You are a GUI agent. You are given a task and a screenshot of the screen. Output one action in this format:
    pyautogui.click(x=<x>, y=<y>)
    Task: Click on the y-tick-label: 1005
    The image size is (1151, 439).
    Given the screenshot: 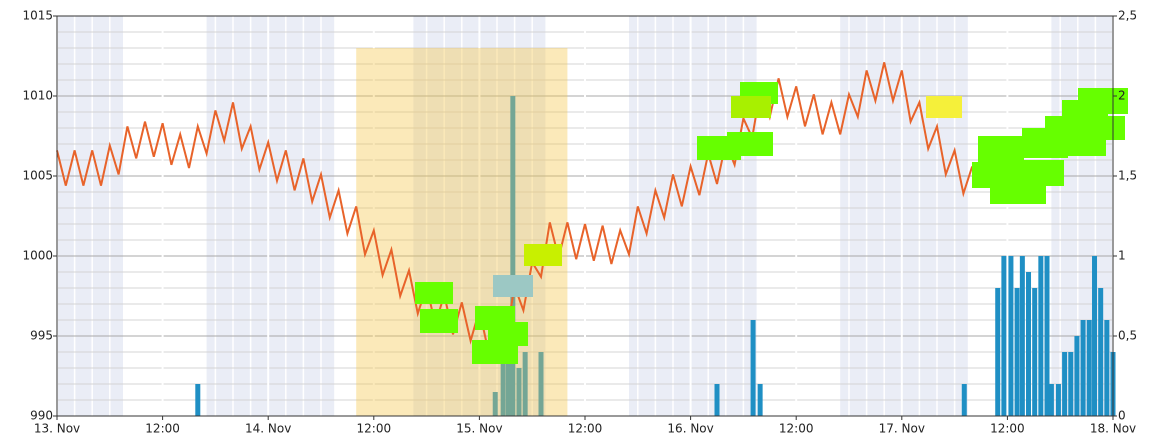 What is the action you would take?
    pyautogui.click(x=37, y=176)
    